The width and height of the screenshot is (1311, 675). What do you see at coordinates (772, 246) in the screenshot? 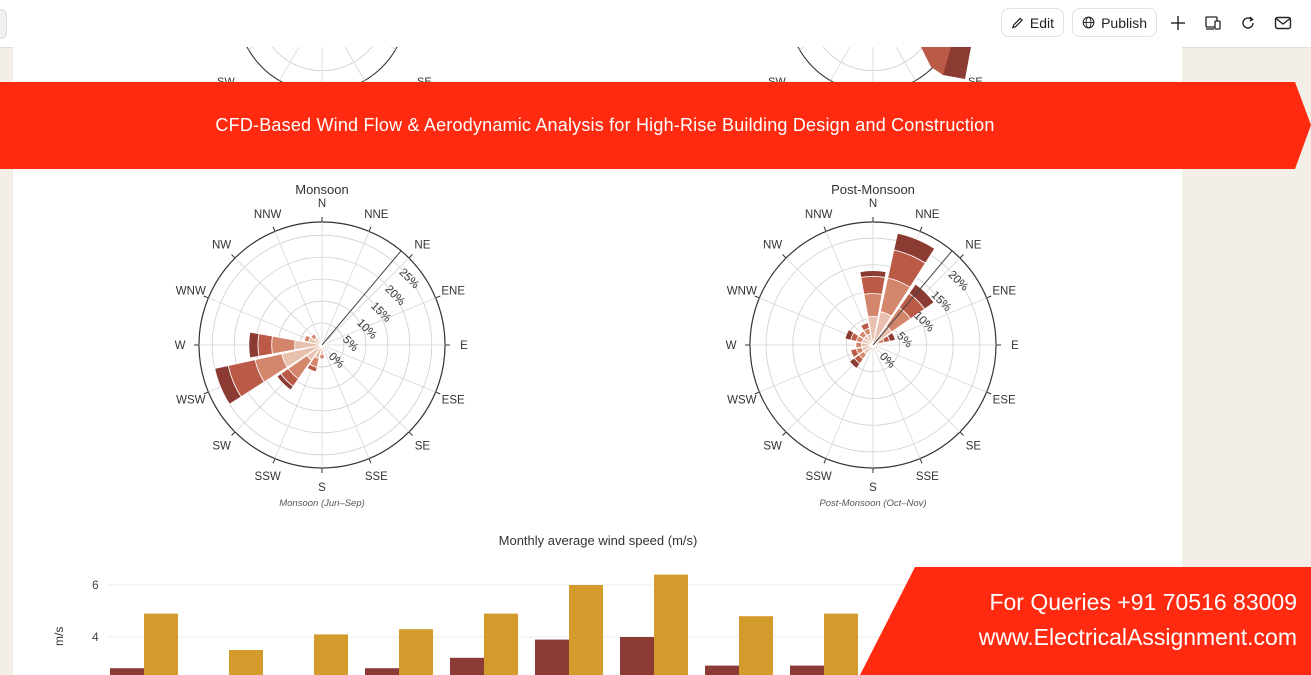
I see `rose-direction-label: NW` at bounding box center [772, 246].